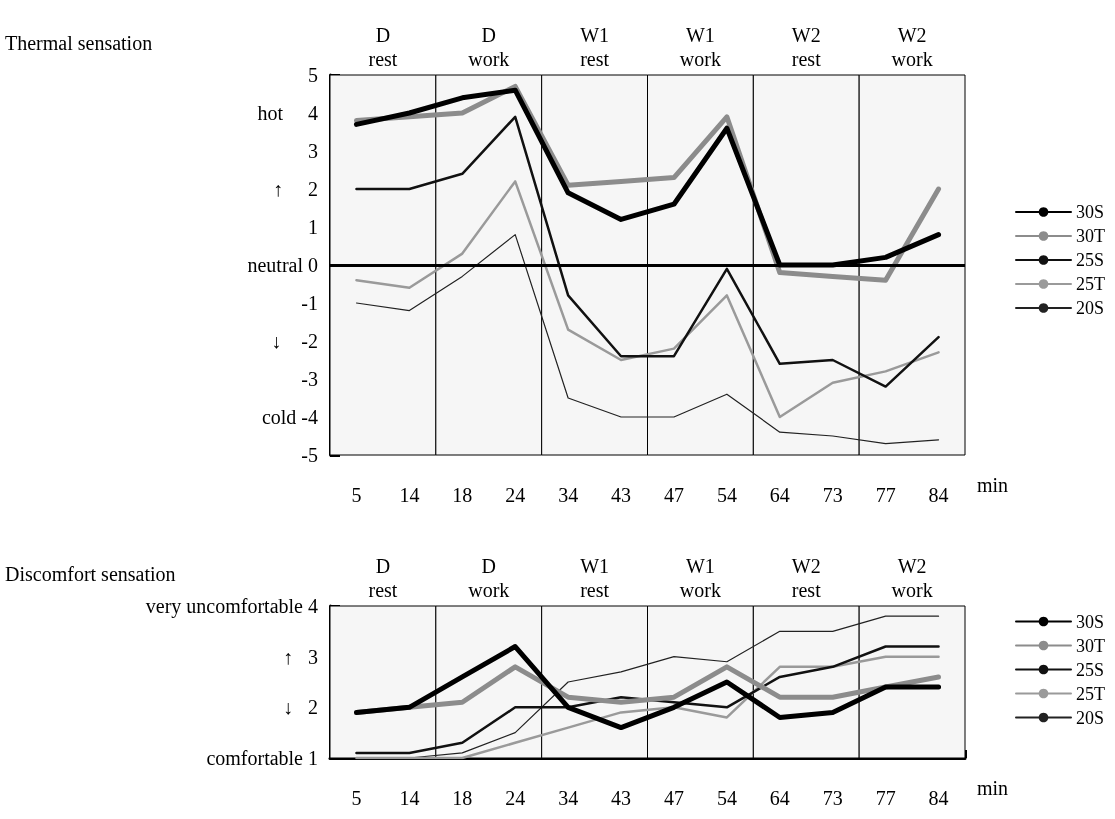 Image resolution: width=1115 pixels, height=819 pixels. I want to click on y-axis-title: Thermal sensation, so click(79, 43).